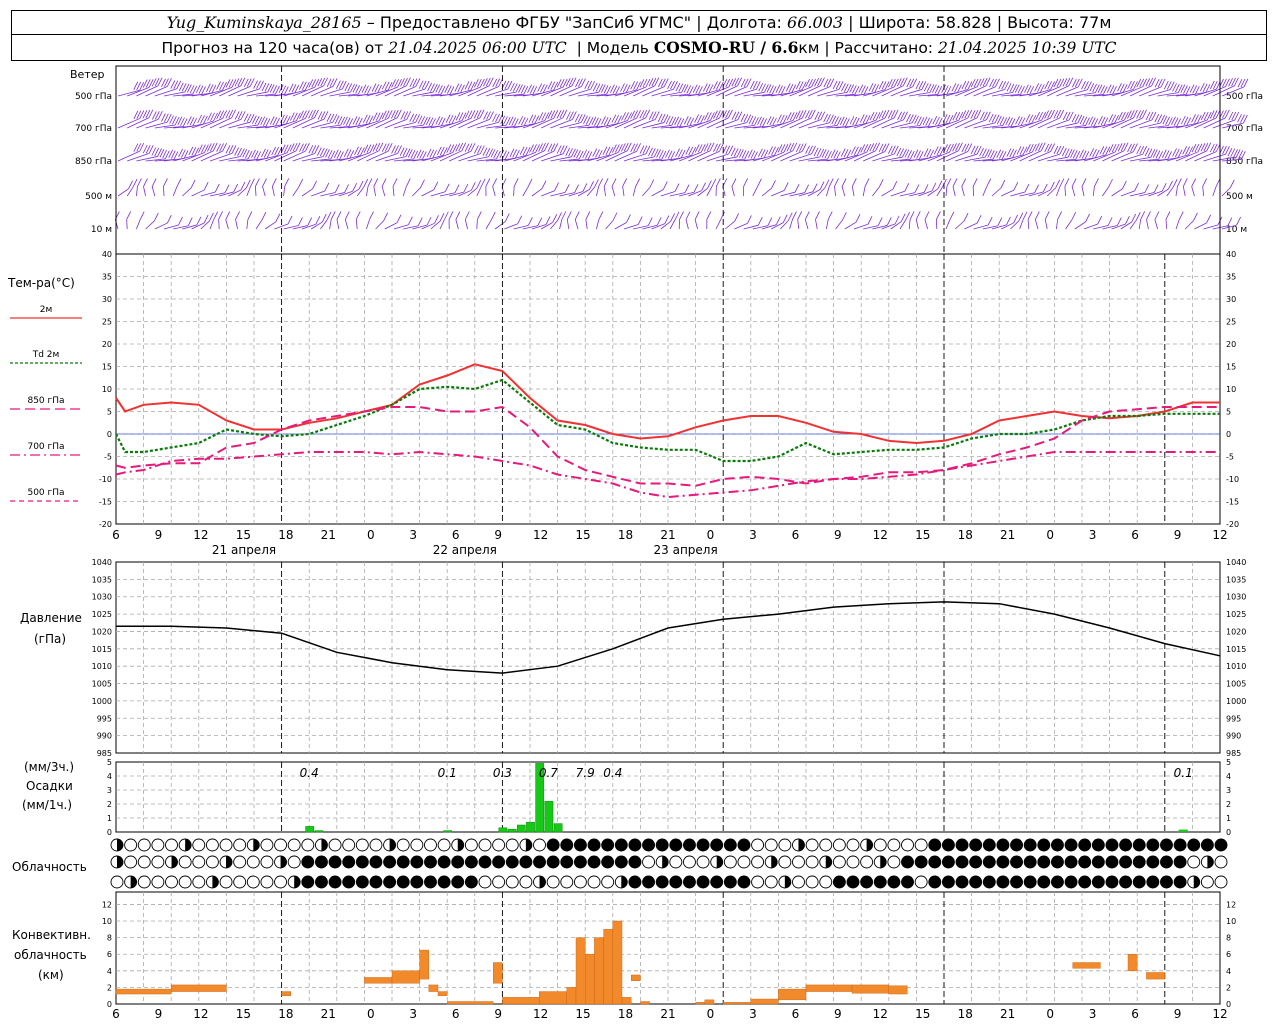 This screenshot has width=1280, height=1024. What do you see at coordinates (1231, 322) in the screenshot?
I see `y-tick-label-right: 25` at bounding box center [1231, 322].